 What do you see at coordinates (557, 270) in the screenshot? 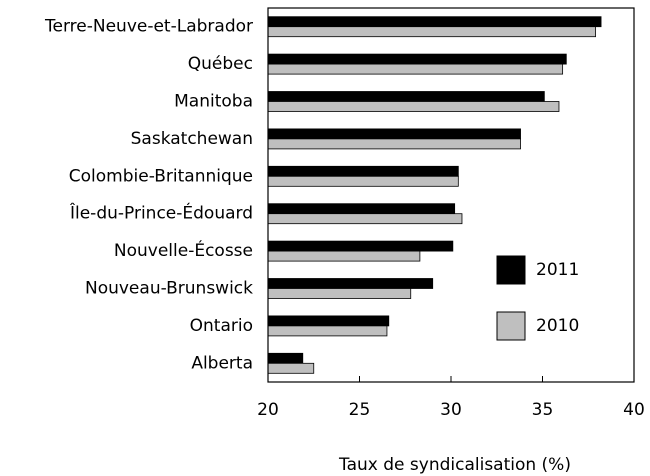
I see `legend-label: 2011` at bounding box center [557, 270].